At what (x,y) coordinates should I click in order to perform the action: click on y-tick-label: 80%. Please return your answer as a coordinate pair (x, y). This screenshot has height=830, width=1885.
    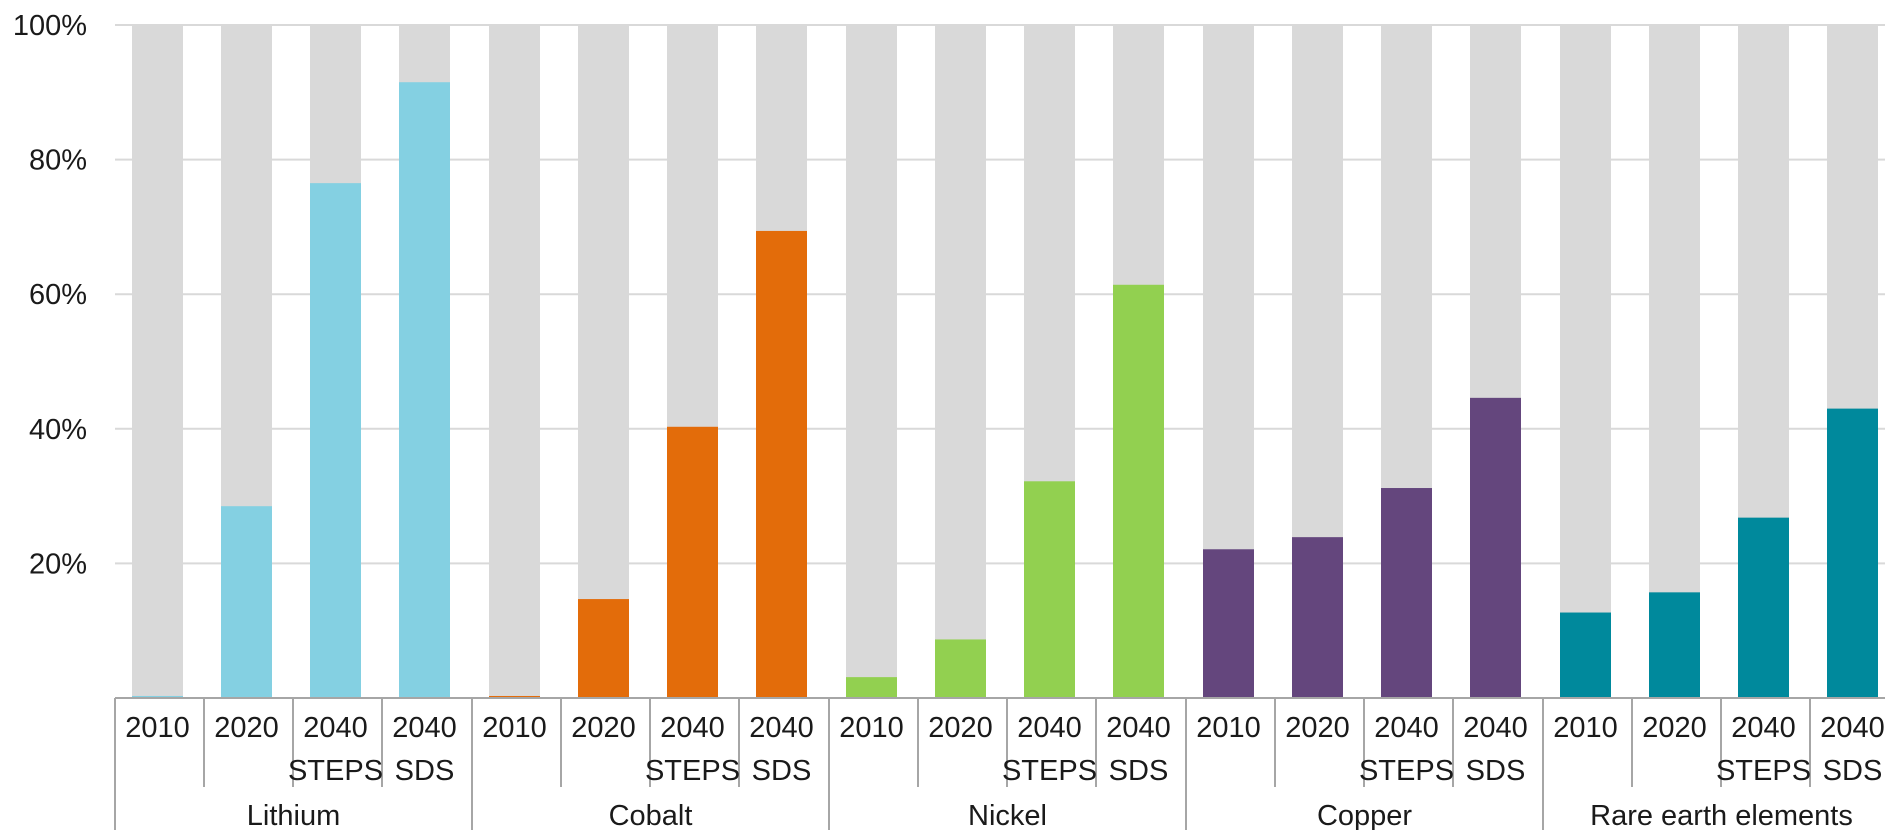
    Looking at the image, I should click on (58, 161).